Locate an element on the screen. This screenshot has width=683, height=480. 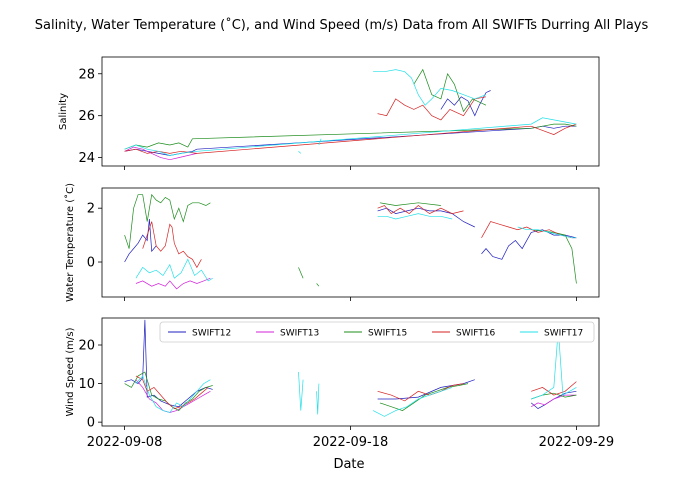
x-axis-ticks: 2022-09-08 2022-09-18 2022-09-29 is located at coordinates (350, 442).